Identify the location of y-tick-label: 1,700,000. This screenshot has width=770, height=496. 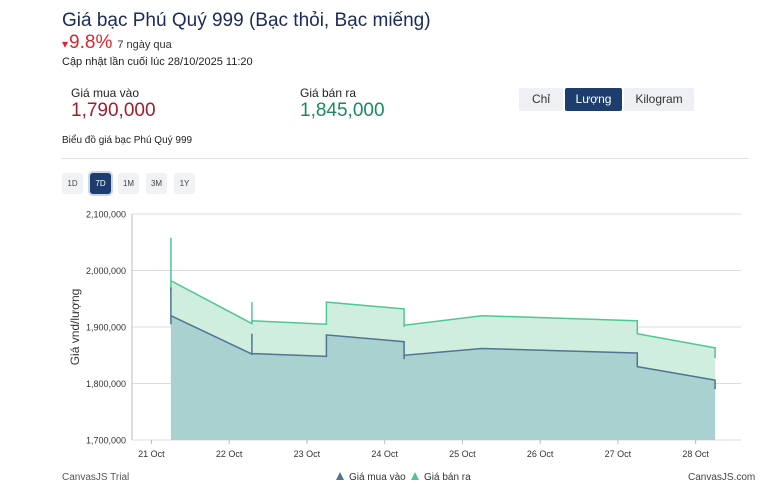
(106, 441).